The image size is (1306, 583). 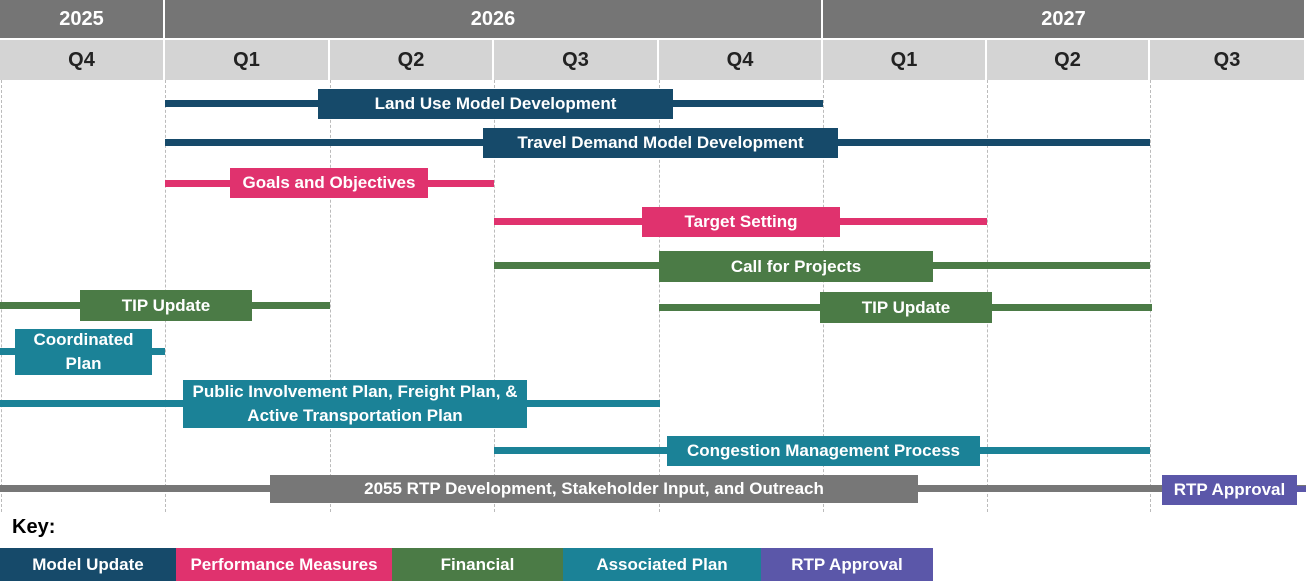 I want to click on task-label: Target Setting, so click(x=741, y=222).